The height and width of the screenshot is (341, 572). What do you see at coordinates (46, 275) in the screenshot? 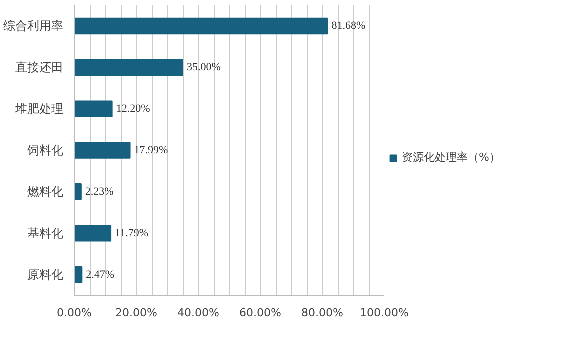
I see `y-tick-label: 原料化` at bounding box center [46, 275].